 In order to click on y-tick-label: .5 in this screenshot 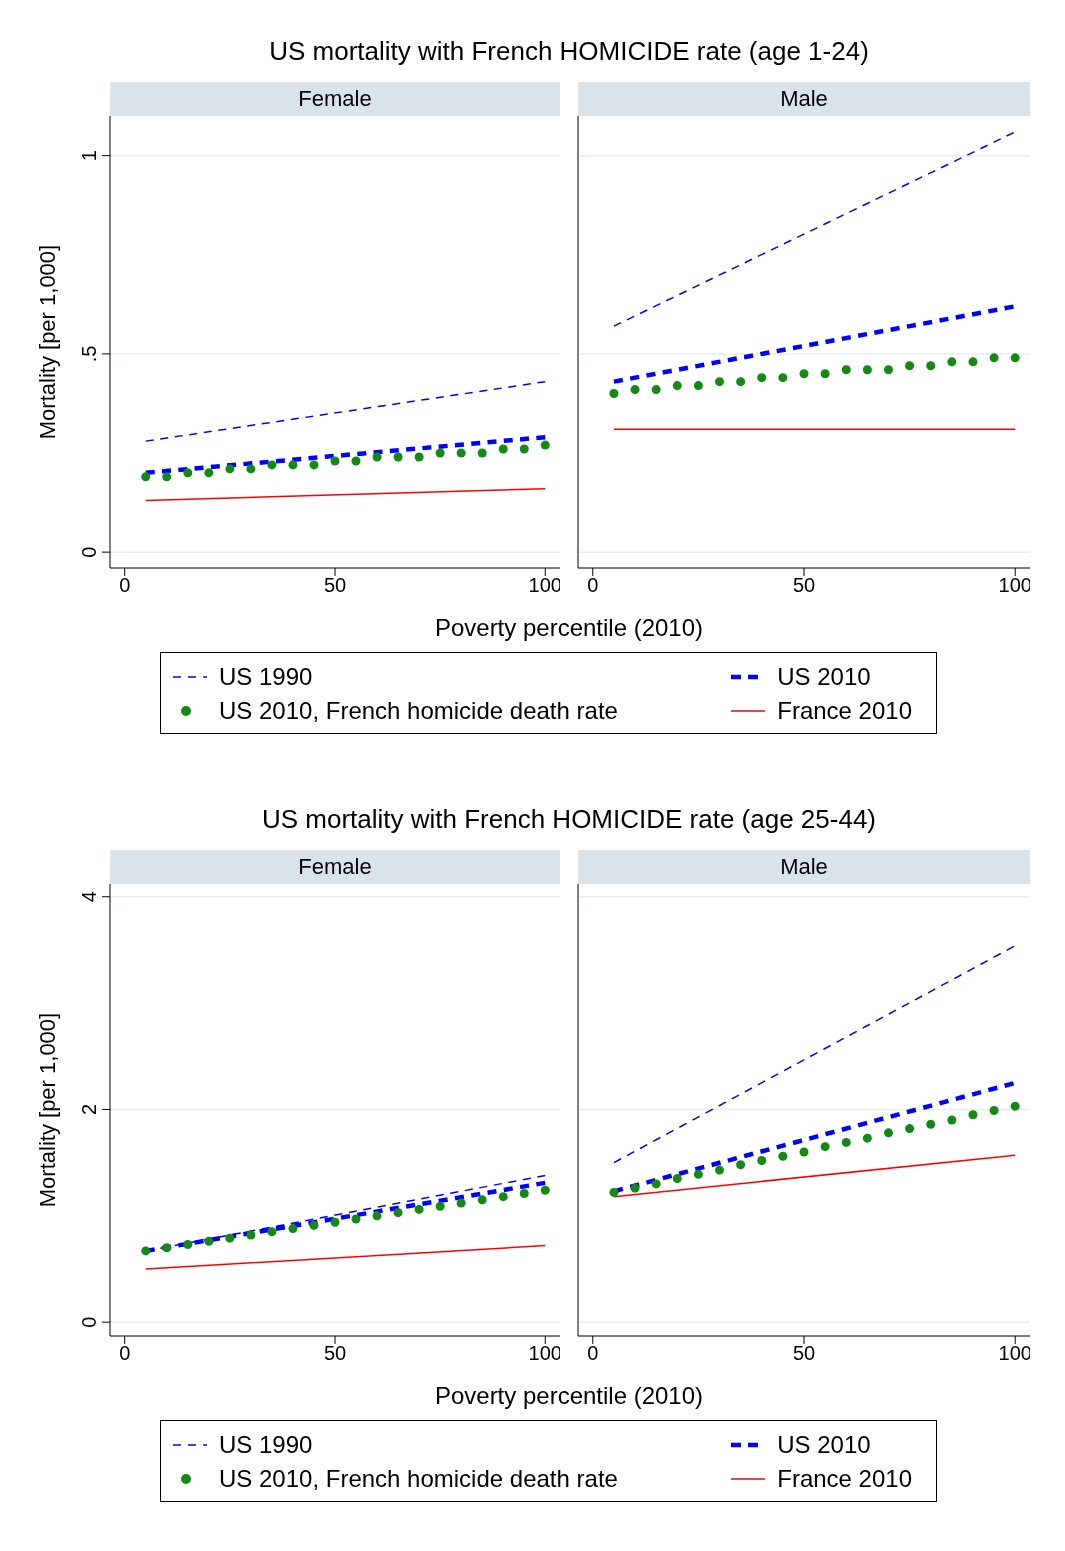, I will do `click(89, 354)`.